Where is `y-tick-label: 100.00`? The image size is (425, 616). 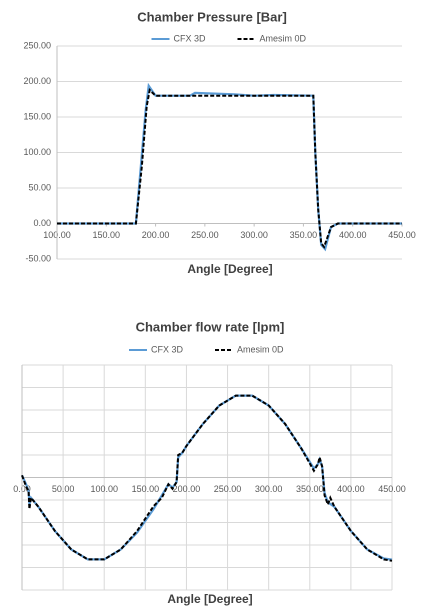 y-tick-label: 100.00 is located at coordinates (37, 152).